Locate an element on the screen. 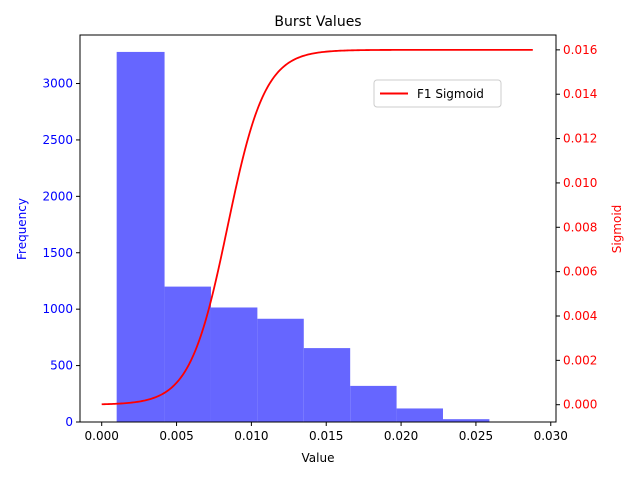 The width and height of the screenshot is (640, 485). y2-tick-label: 0.012 is located at coordinates (580, 139).